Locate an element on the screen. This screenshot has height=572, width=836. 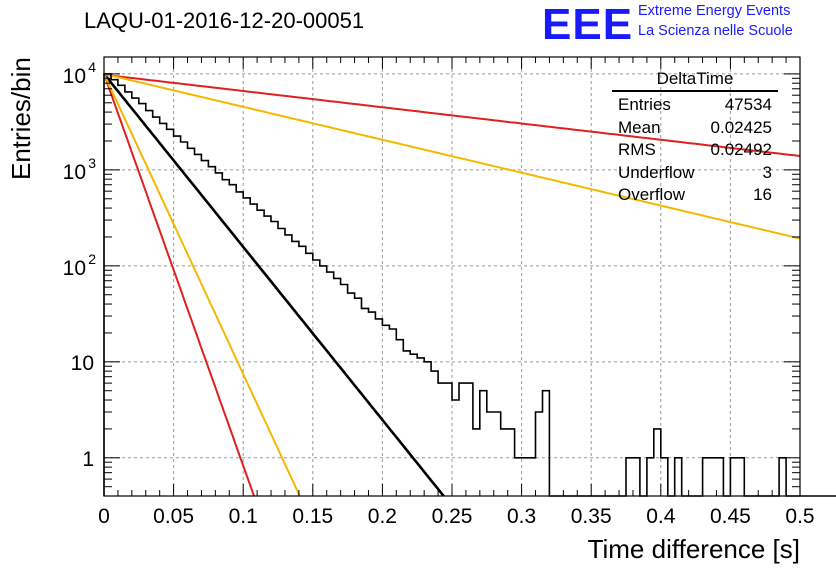
stats-row: RMS 0.02492 is located at coordinates (695, 150).